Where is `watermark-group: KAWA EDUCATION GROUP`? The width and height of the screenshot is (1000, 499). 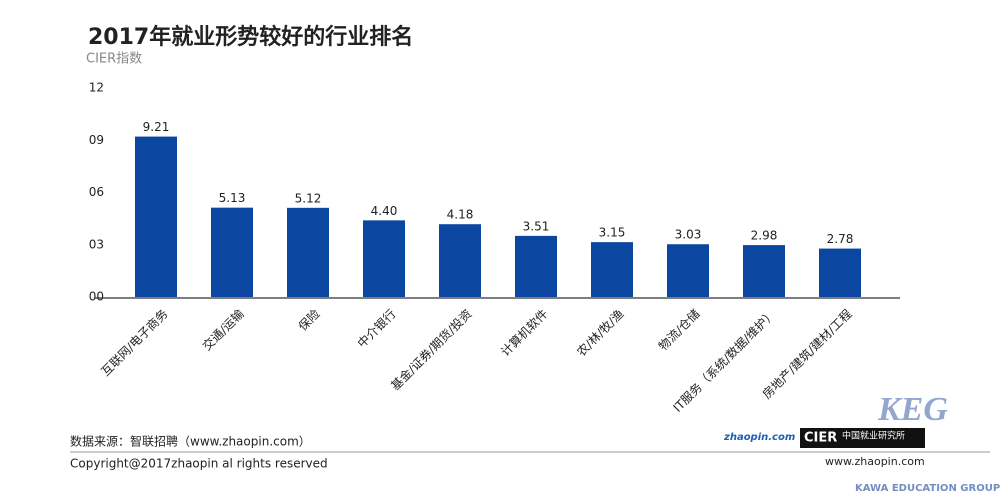
watermark-group: KAWA EDUCATION GROUP is located at coordinates (927, 488).